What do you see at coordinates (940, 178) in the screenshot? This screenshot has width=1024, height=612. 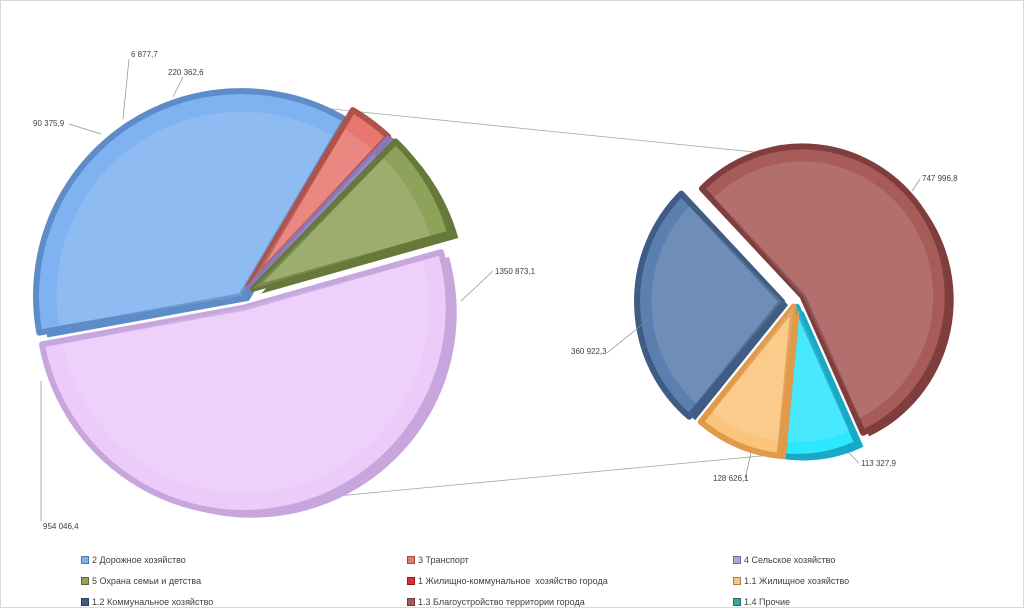 I see `secondary-pie-label-1: 747 996,8` at bounding box center [940, 178].